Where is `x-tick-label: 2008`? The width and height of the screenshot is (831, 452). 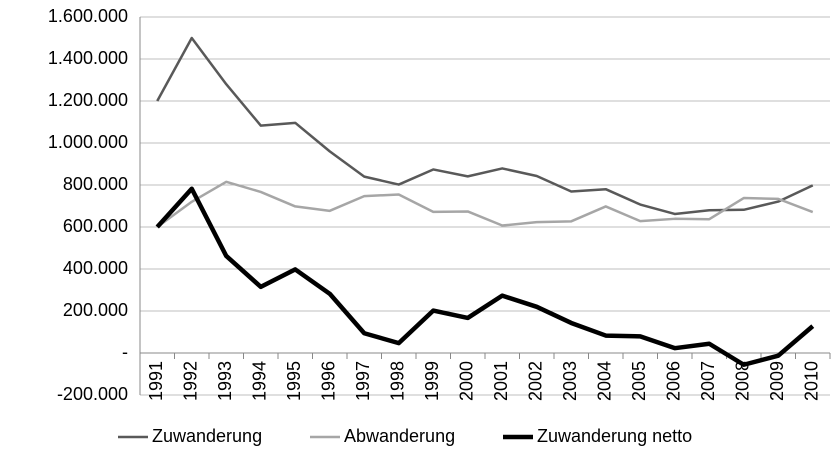 x-tick-label: 2008 is located at coordinates (743, 381).